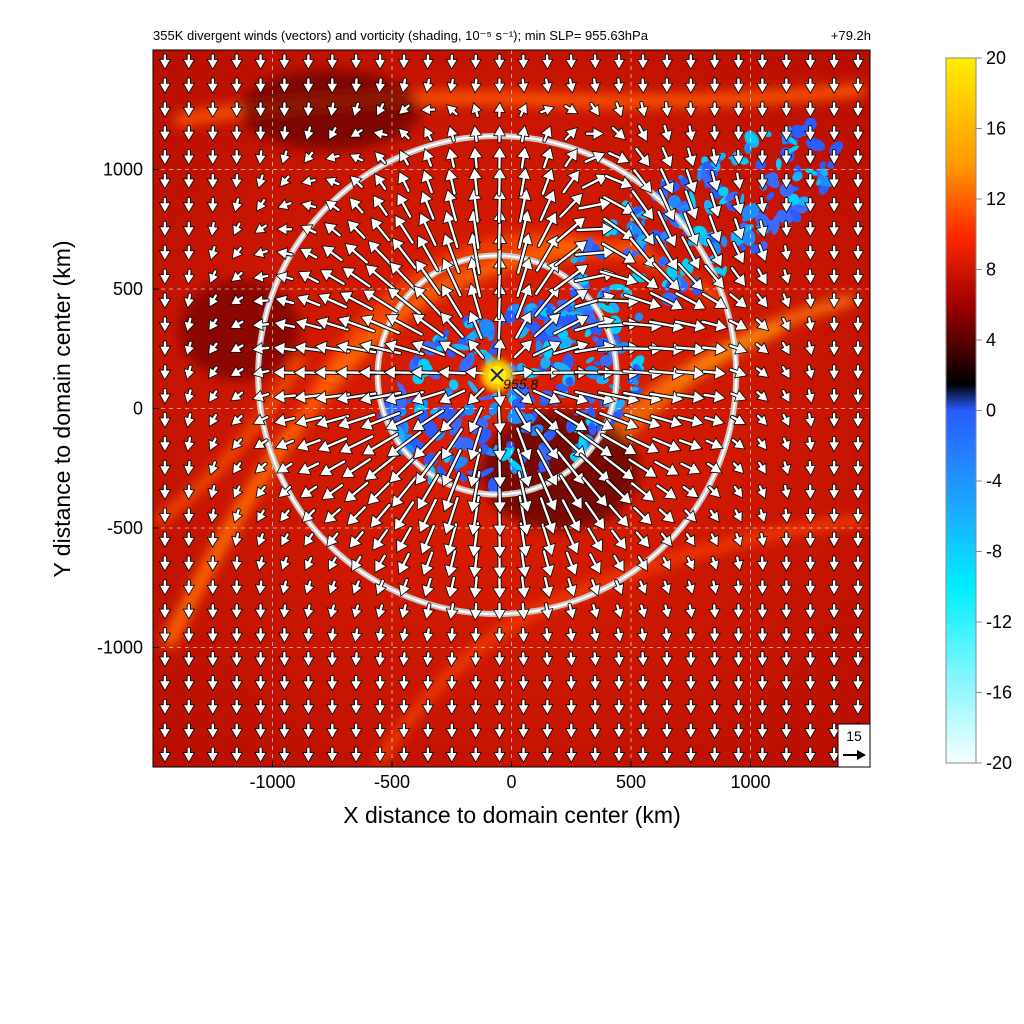 The height and width of the screenshot is (1024, 1024). I want to click on lead-time-label: +79.2h, so click(851, 35).